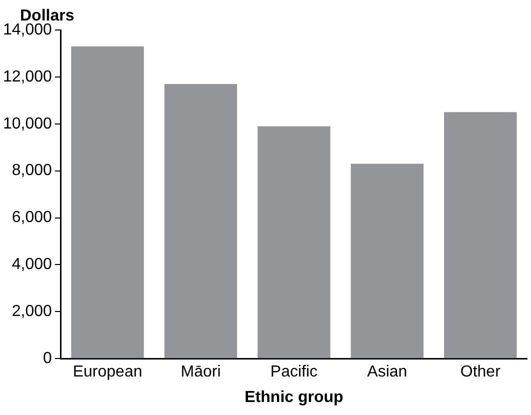 The height and width of the screenshot is (415, 531). What do you see at coordinates (32, 311) in the screenshot?
I see `y-tick-label: 2,000` at bounding box center [32, 311].